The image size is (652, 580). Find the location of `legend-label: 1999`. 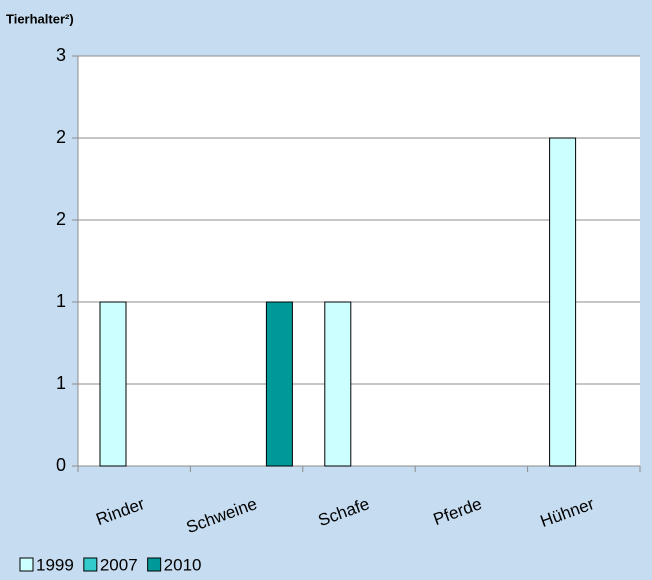

legend-label: 1999 is located at coordinates (55, 564).